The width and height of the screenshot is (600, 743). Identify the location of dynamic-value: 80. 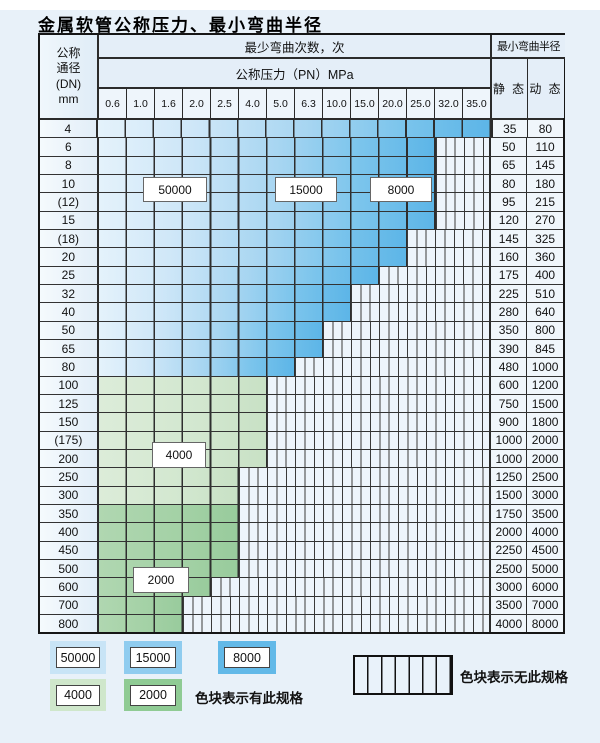
(544, 129).